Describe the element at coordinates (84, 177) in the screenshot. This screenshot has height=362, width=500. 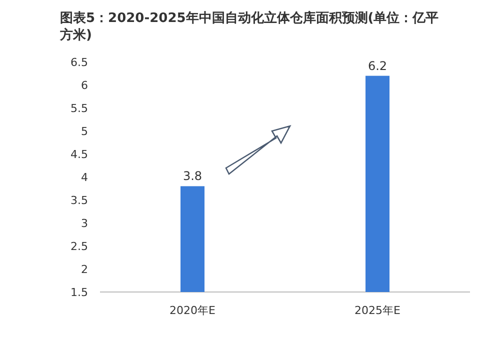
I see `y-tick-label: 4` at that location.